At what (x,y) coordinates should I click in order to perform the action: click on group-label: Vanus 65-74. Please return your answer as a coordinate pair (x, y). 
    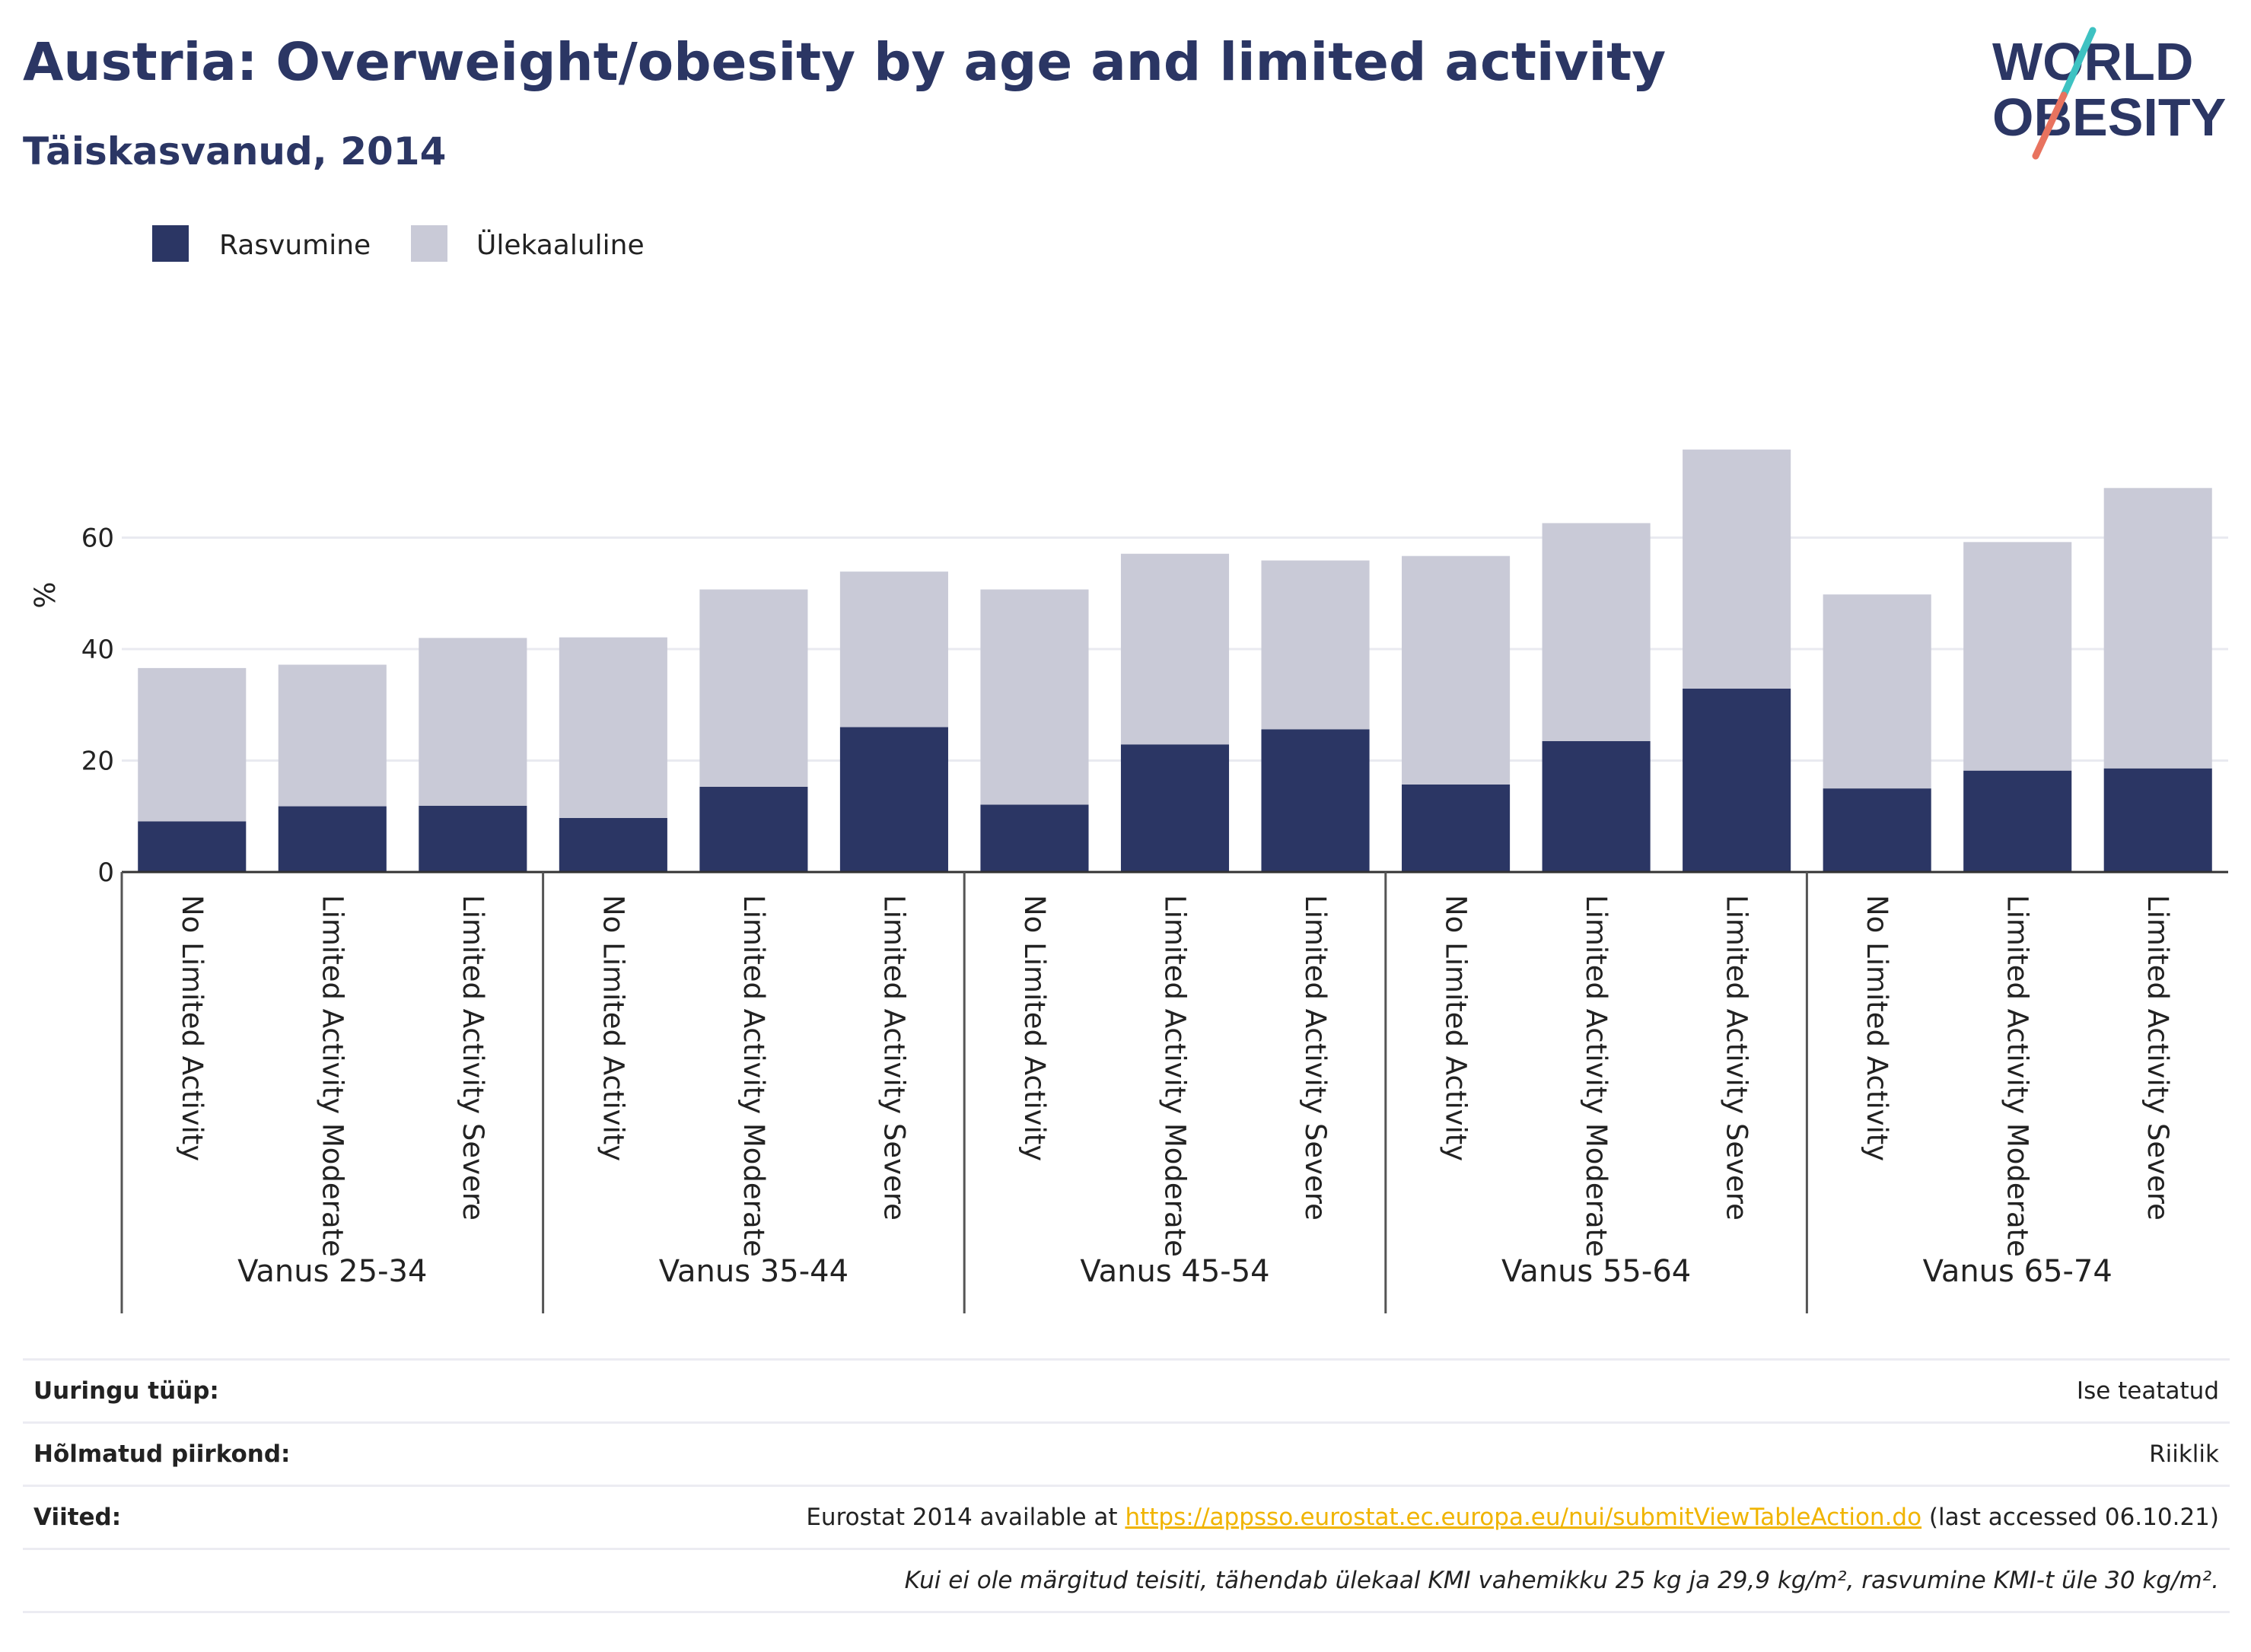
    Looking at the image, I should click on (2018, 1271).